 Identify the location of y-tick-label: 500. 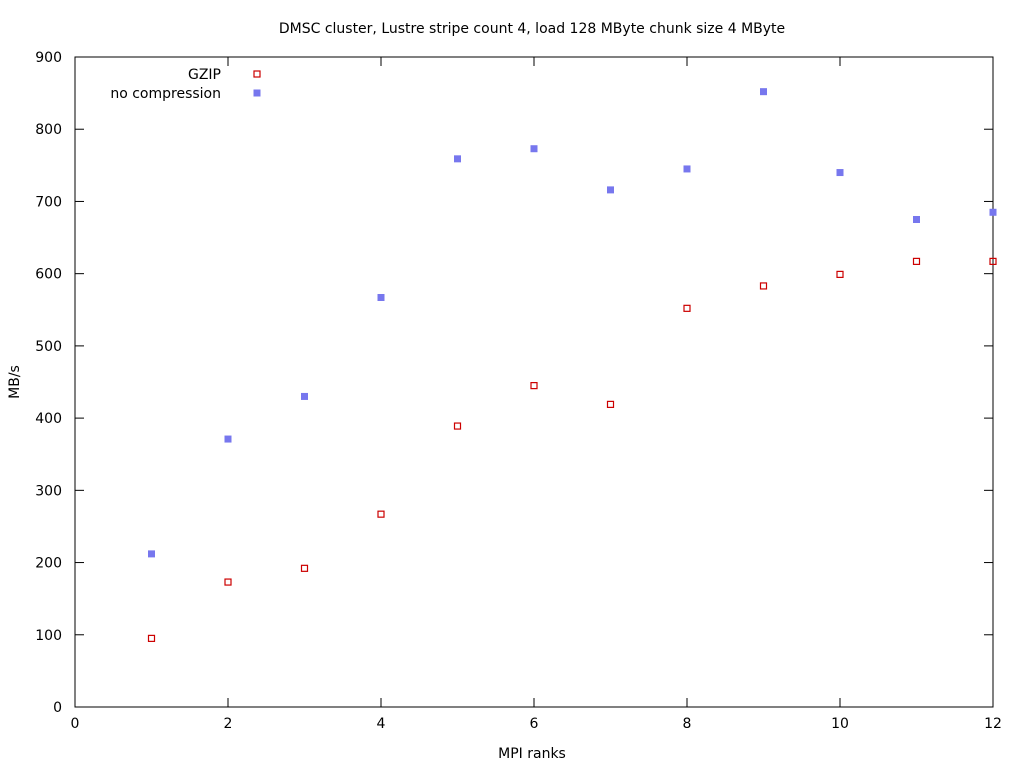
(48, 347).